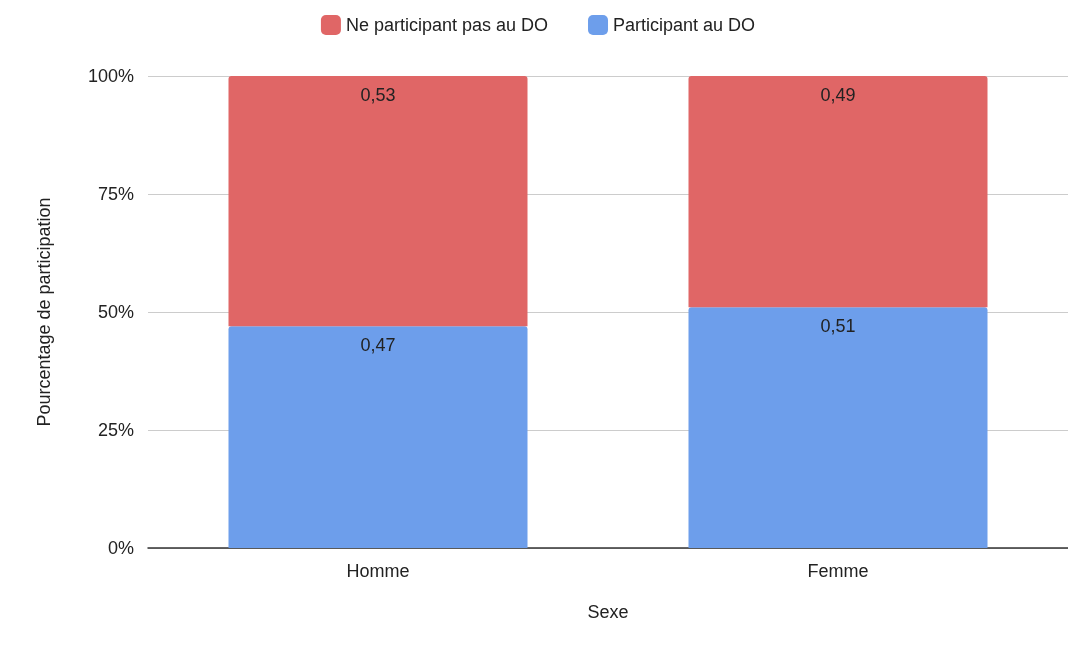  Describe the element at coordinates (44, 312) in the screenshot. I see `y-axis-title: Pourcentage de participation` at that location.